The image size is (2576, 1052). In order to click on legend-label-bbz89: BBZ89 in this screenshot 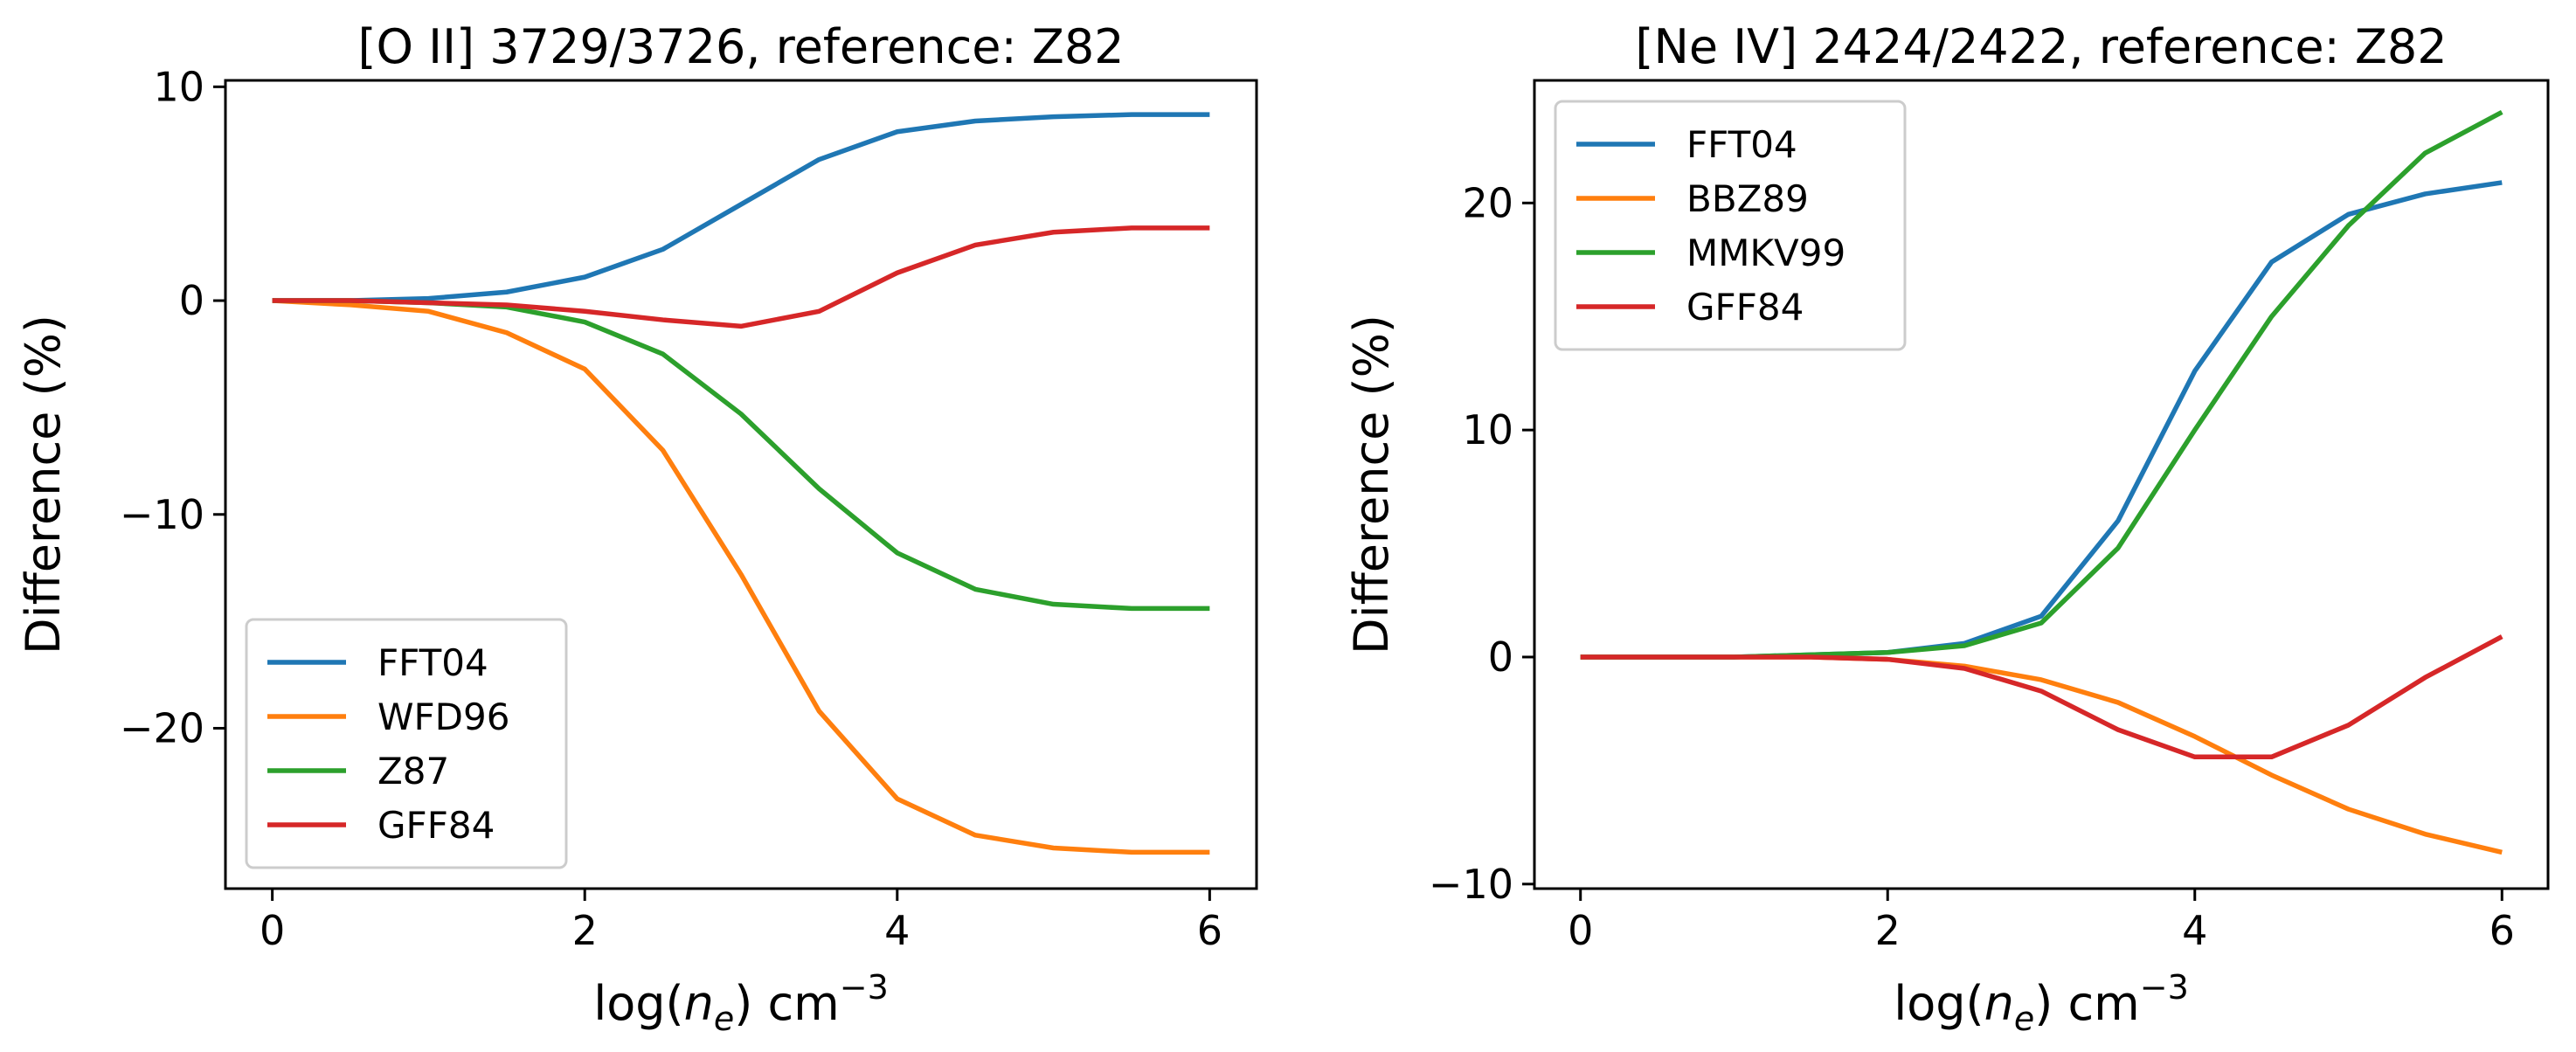, I will do `click(1747, 198)`.